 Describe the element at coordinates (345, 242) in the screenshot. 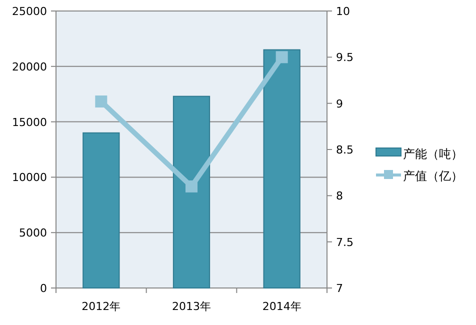

I see `y2-tick-label: 7.5` at that location.